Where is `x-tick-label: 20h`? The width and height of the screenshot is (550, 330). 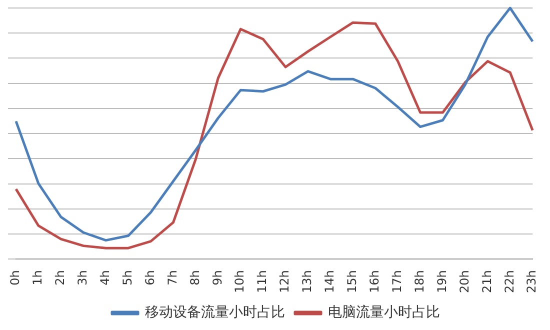 x-tick-label: 20h is located at coordinates (464, 281).